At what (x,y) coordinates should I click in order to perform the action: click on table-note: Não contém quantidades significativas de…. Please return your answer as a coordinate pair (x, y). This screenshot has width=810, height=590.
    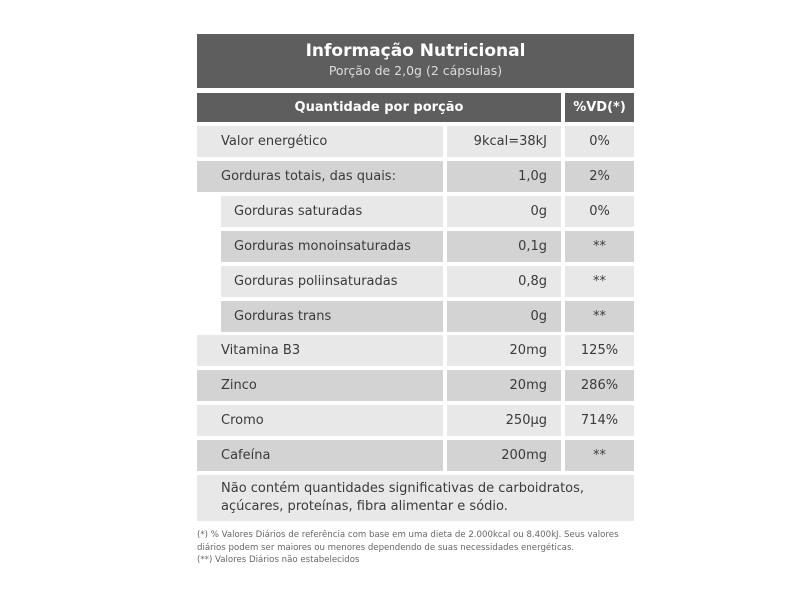
    Looking at the image, I should click on (415, 498).